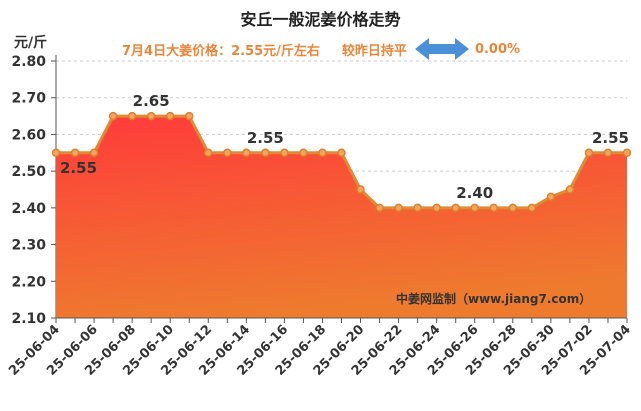 Image resolution: width=641 pixels, height=411 pixels. Describe the element at coordinates (28, 172) in the screenshot. I see `y-tick-label: 2.50` at that location.